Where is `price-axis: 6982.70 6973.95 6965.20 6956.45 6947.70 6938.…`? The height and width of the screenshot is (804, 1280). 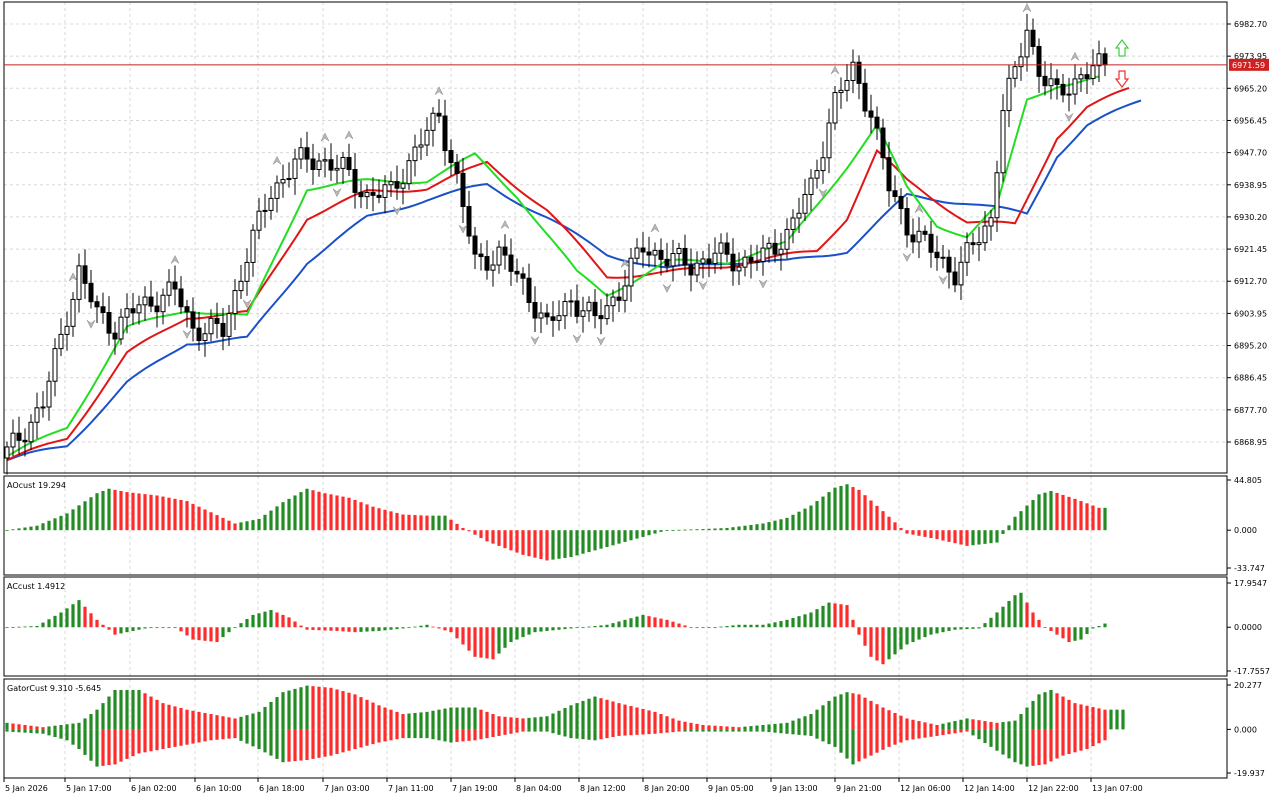
price-axis: 6982.70 6973.95 6965.20 6956.45 6947.70 6938.… is located at coordinates (1248, 399).